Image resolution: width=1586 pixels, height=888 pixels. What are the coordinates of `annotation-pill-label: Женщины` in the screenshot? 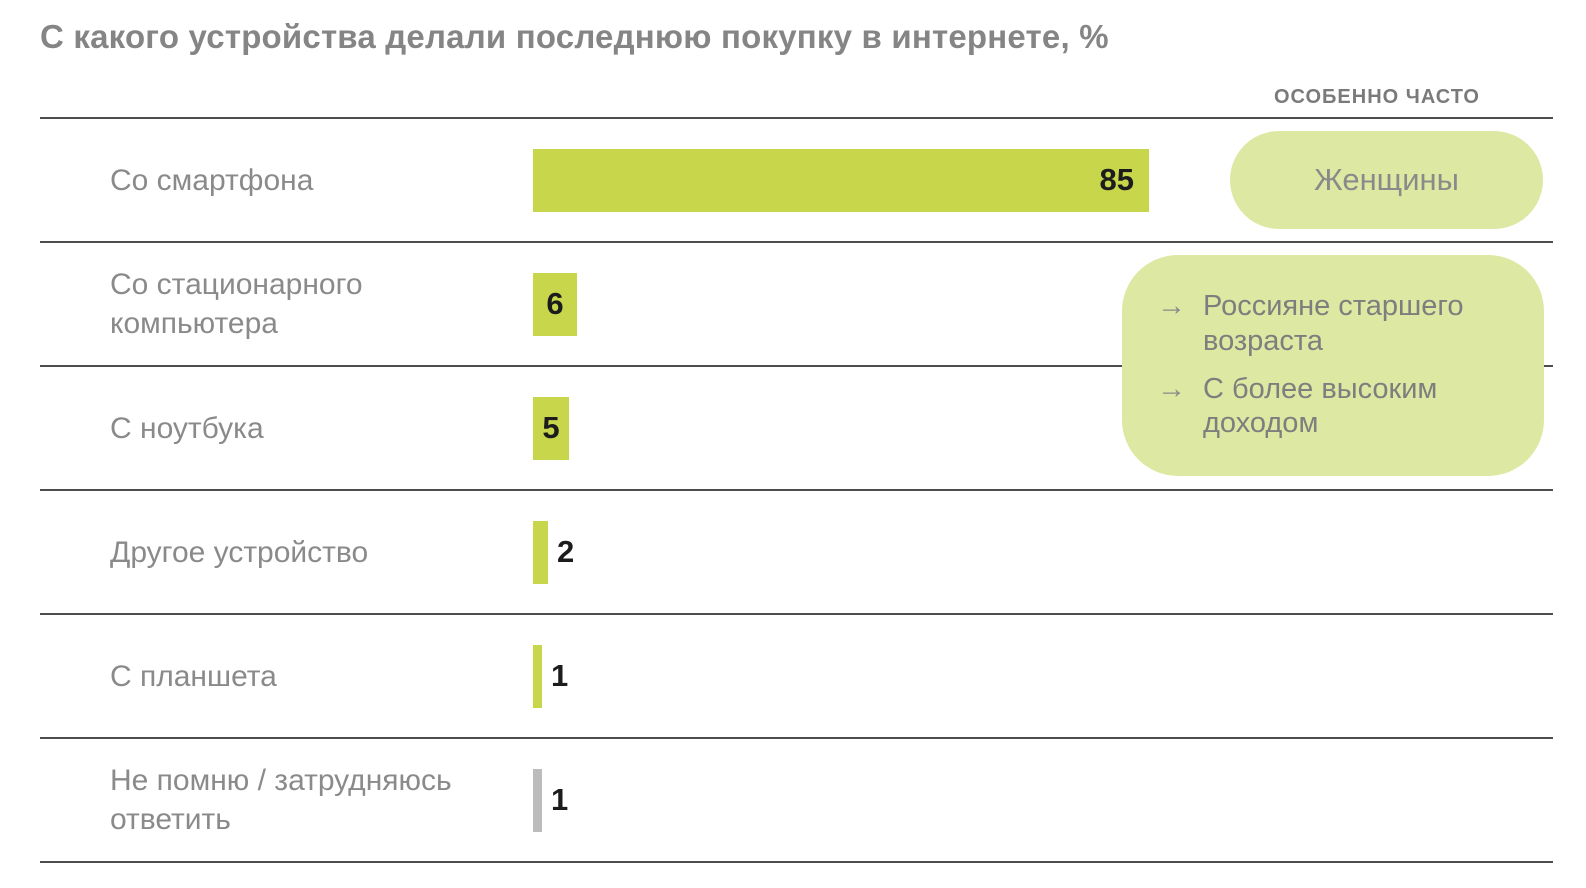 It's located at (1386, 179).